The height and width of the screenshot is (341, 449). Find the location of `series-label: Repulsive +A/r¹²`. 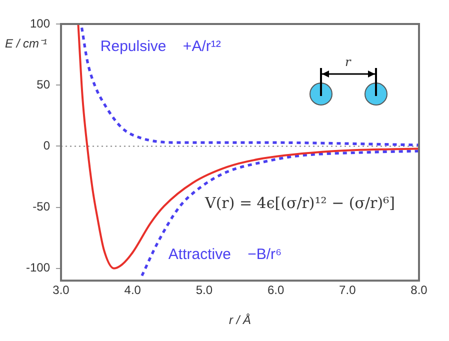

series-label: Repulsive +A/r¹² is located at coordinates (160, 47).